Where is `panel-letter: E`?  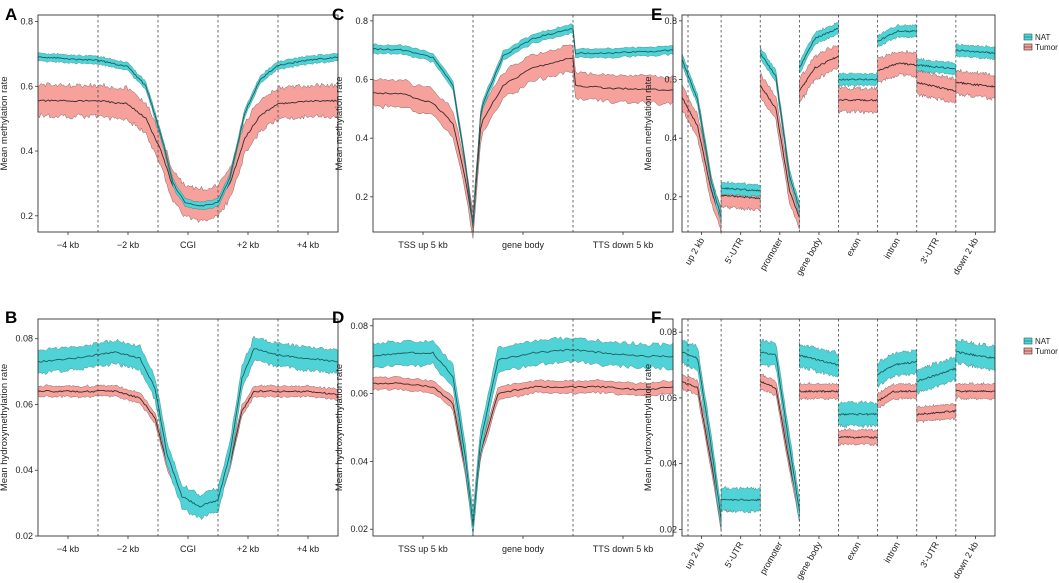 panel-letter: E is located at coordinates (656, 14).